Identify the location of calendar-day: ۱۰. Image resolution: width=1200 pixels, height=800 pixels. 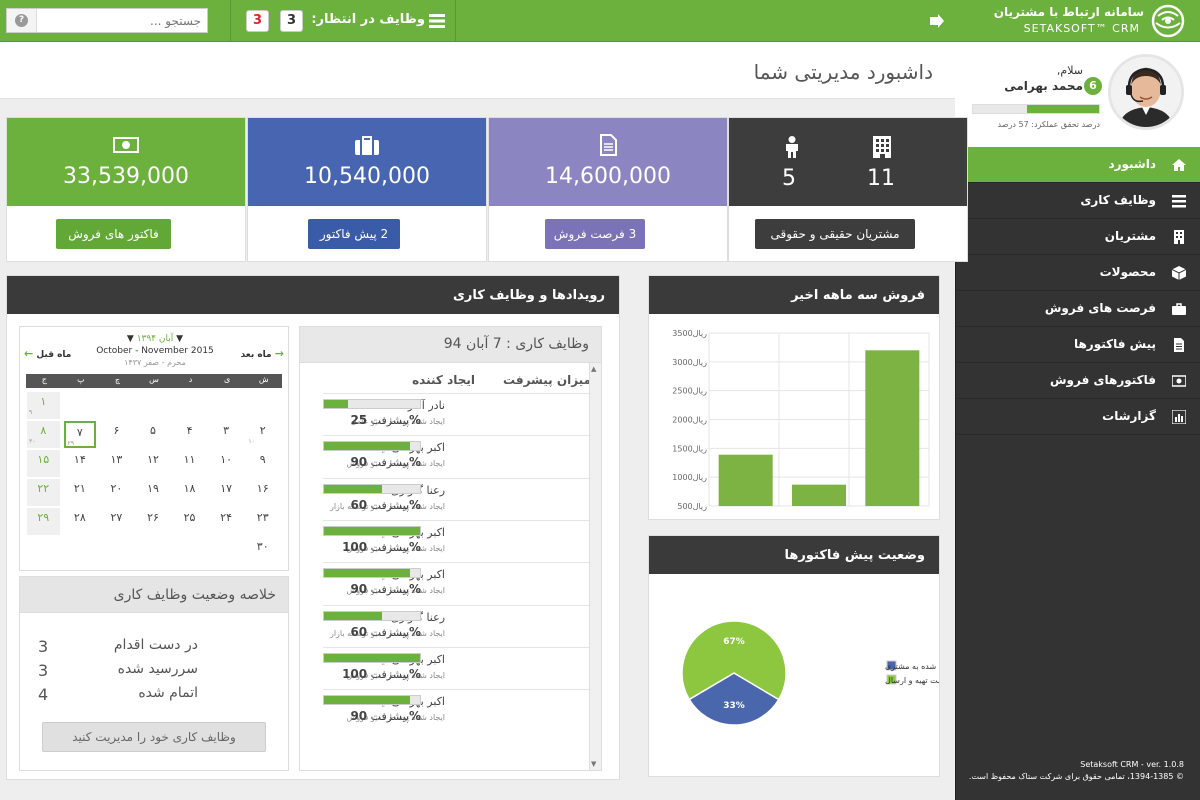
(226, 463).